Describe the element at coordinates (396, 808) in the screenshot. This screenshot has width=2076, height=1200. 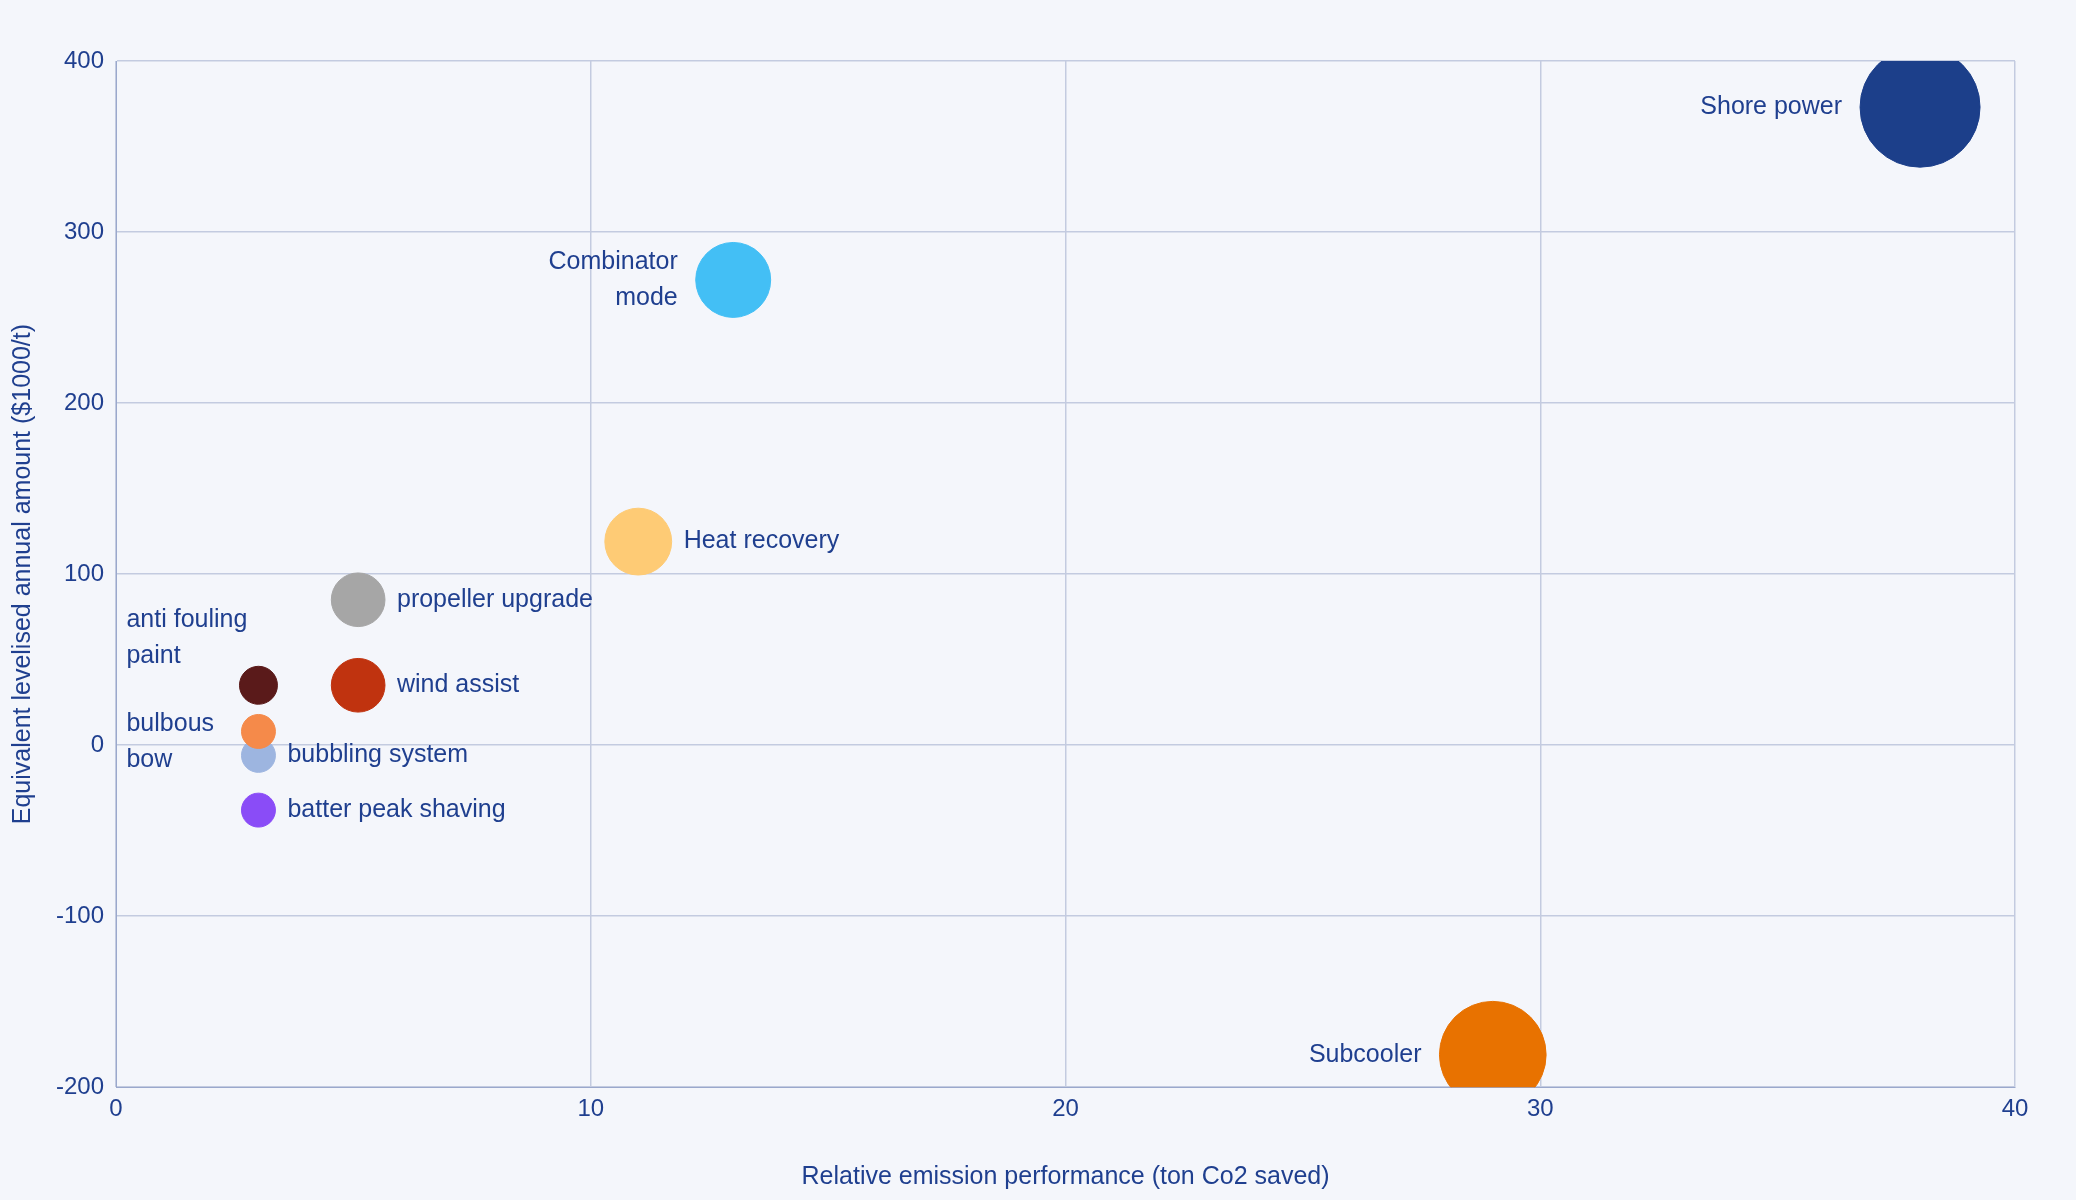
I see `series-label: batter peak shaving` at that location.